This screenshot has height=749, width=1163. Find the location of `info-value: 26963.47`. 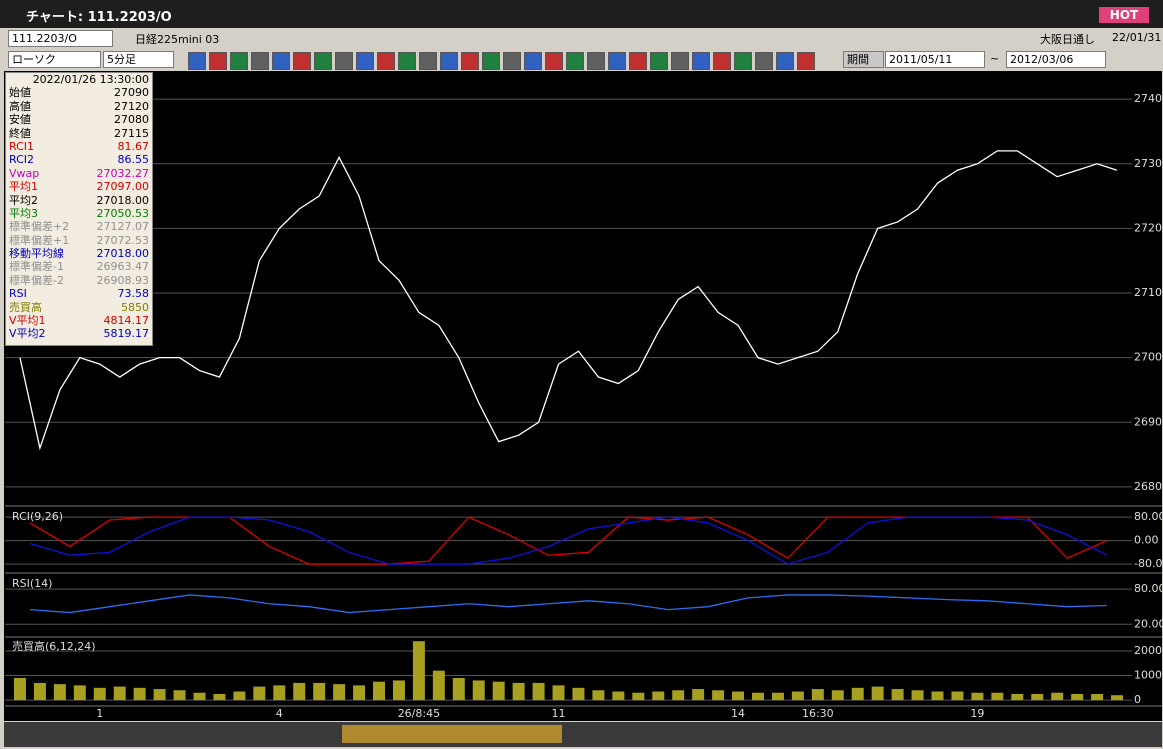

info-value: 26963.47 is located at coordinates (123, 267).